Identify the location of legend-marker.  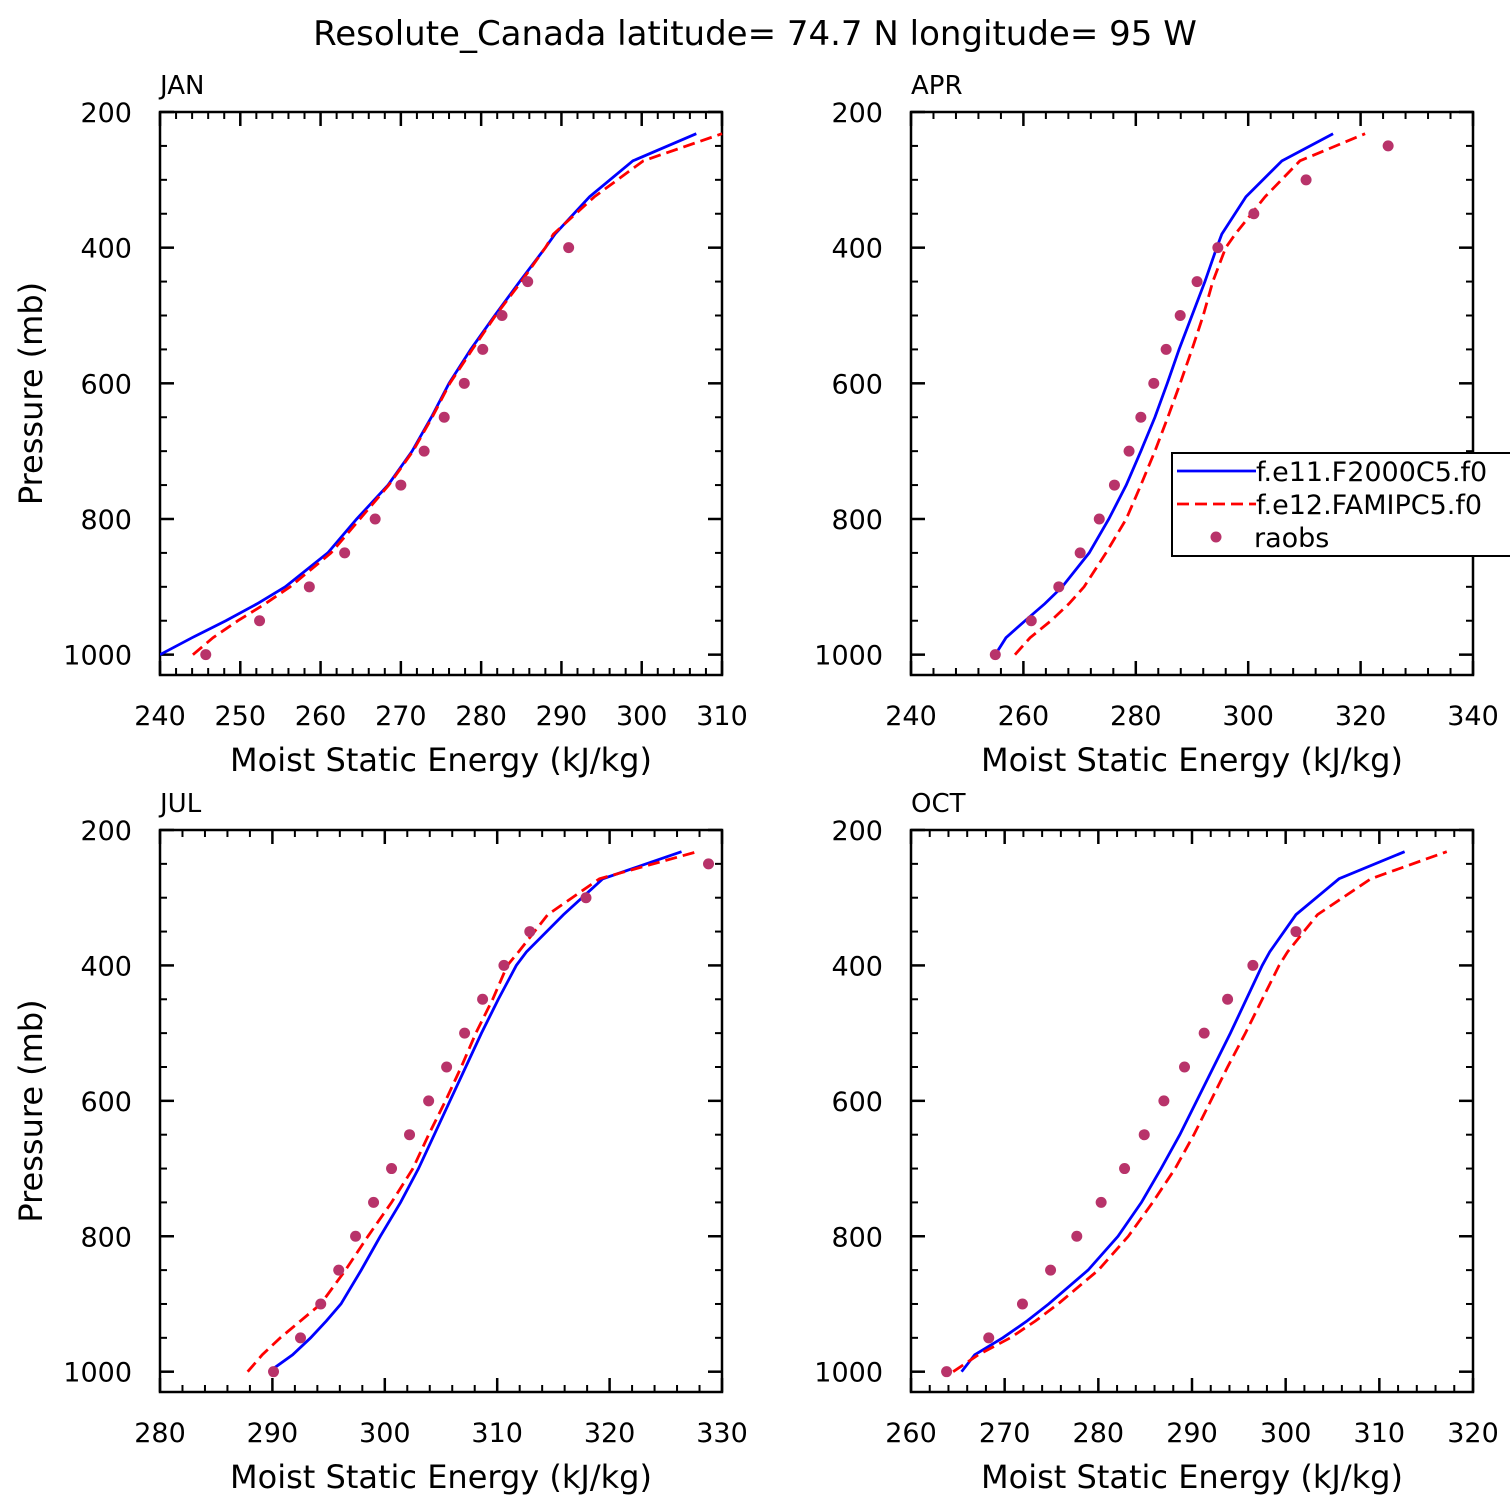
(1216, 537).